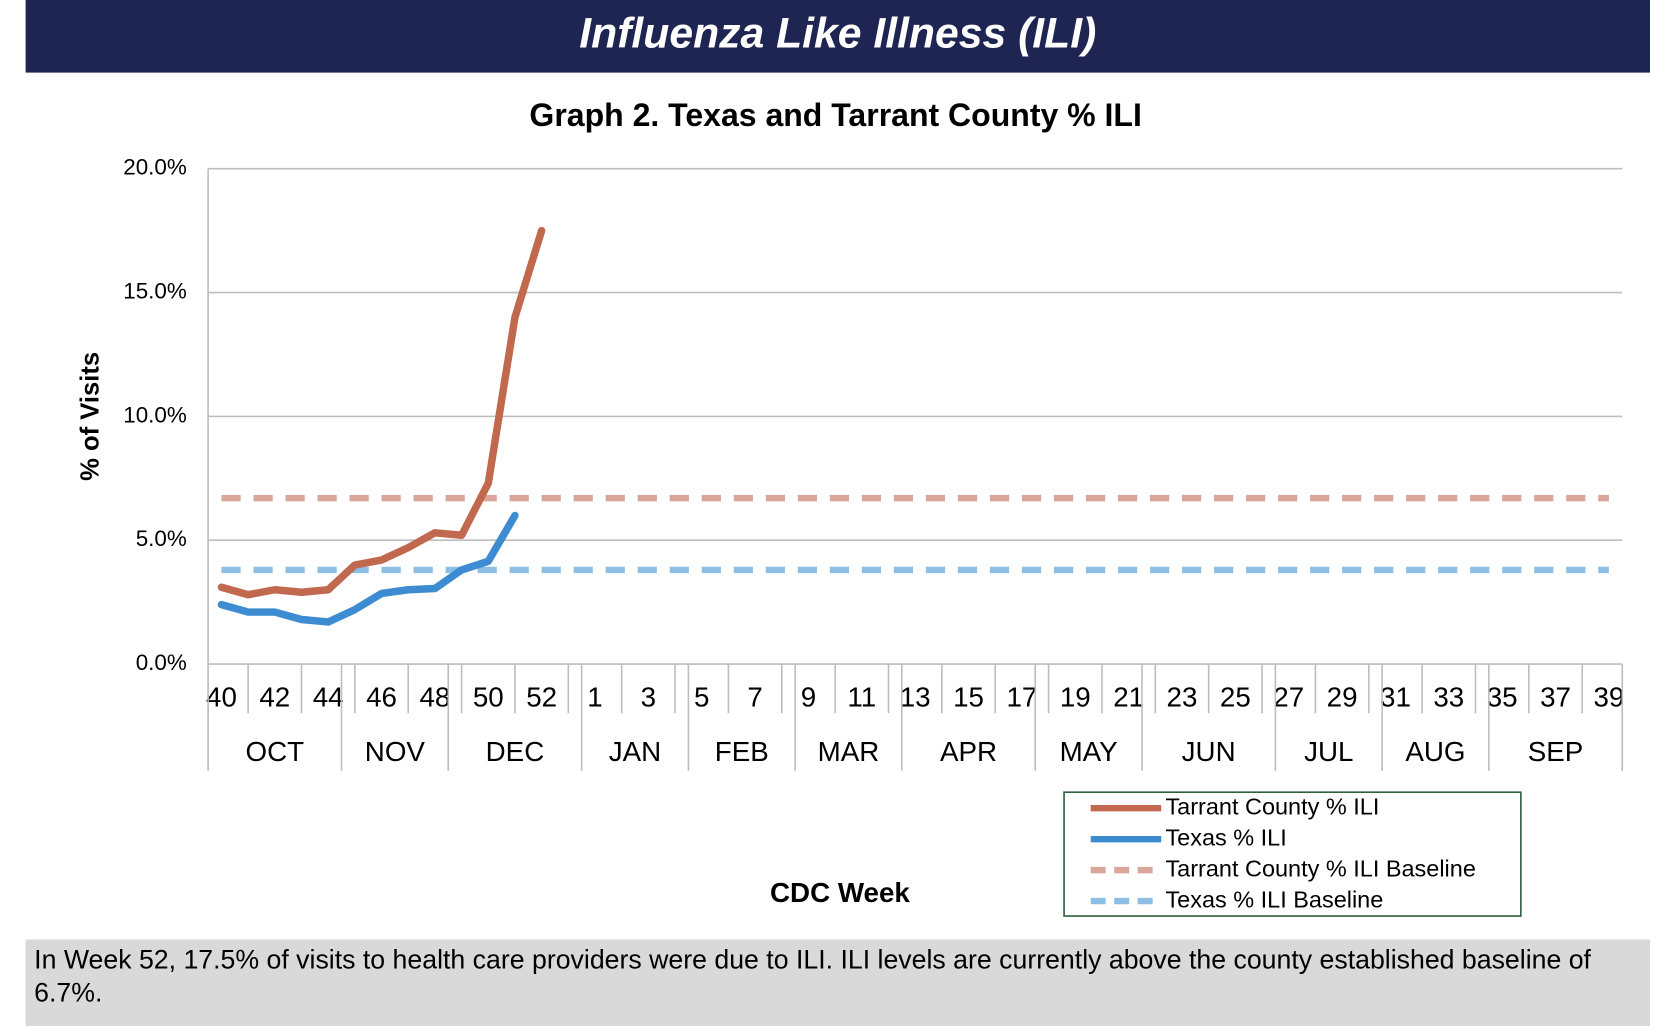 This screenshot has height=1026, width=1666. Describe the element at coordinates (1395, 697) in the screenshot. I see `x-tick-label: 31` at that location.